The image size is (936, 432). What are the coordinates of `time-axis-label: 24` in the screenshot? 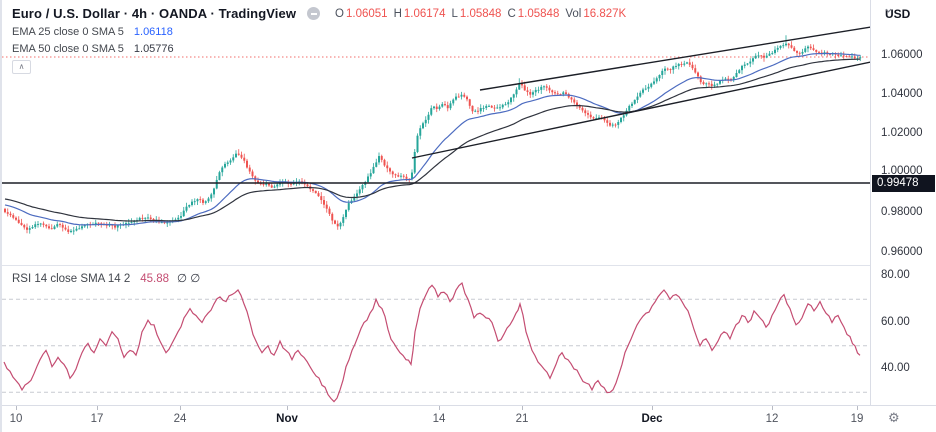 It's located at (180, 419).